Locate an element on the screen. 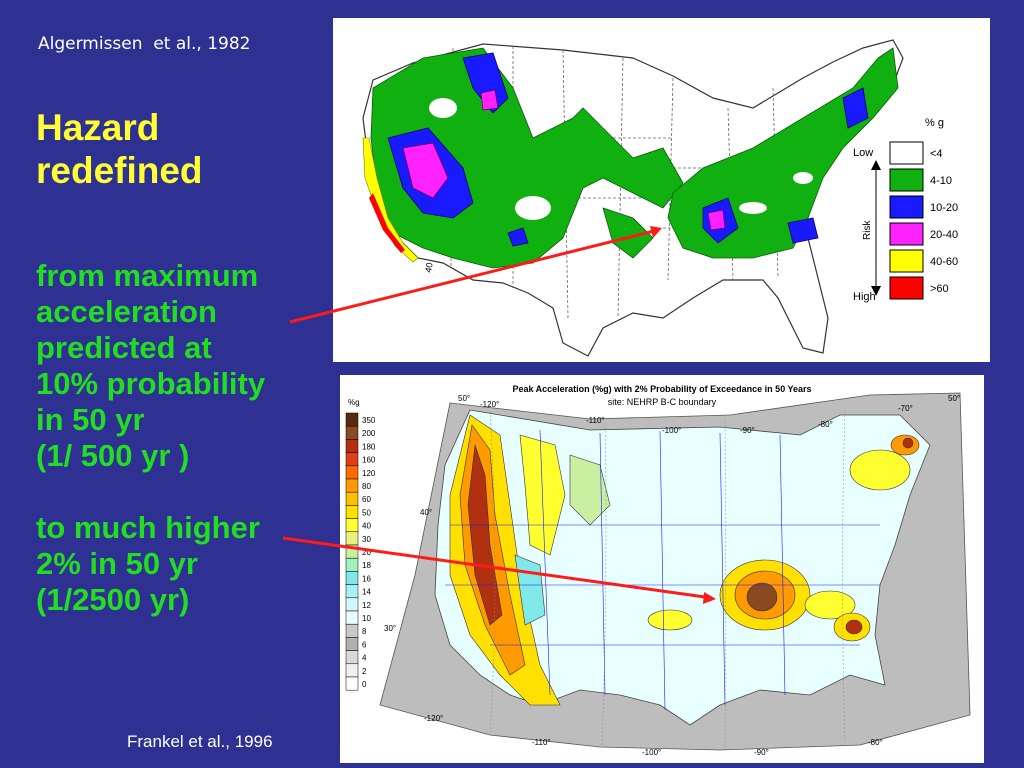  legend-risk: Risk is located at coordinates (867, 230).